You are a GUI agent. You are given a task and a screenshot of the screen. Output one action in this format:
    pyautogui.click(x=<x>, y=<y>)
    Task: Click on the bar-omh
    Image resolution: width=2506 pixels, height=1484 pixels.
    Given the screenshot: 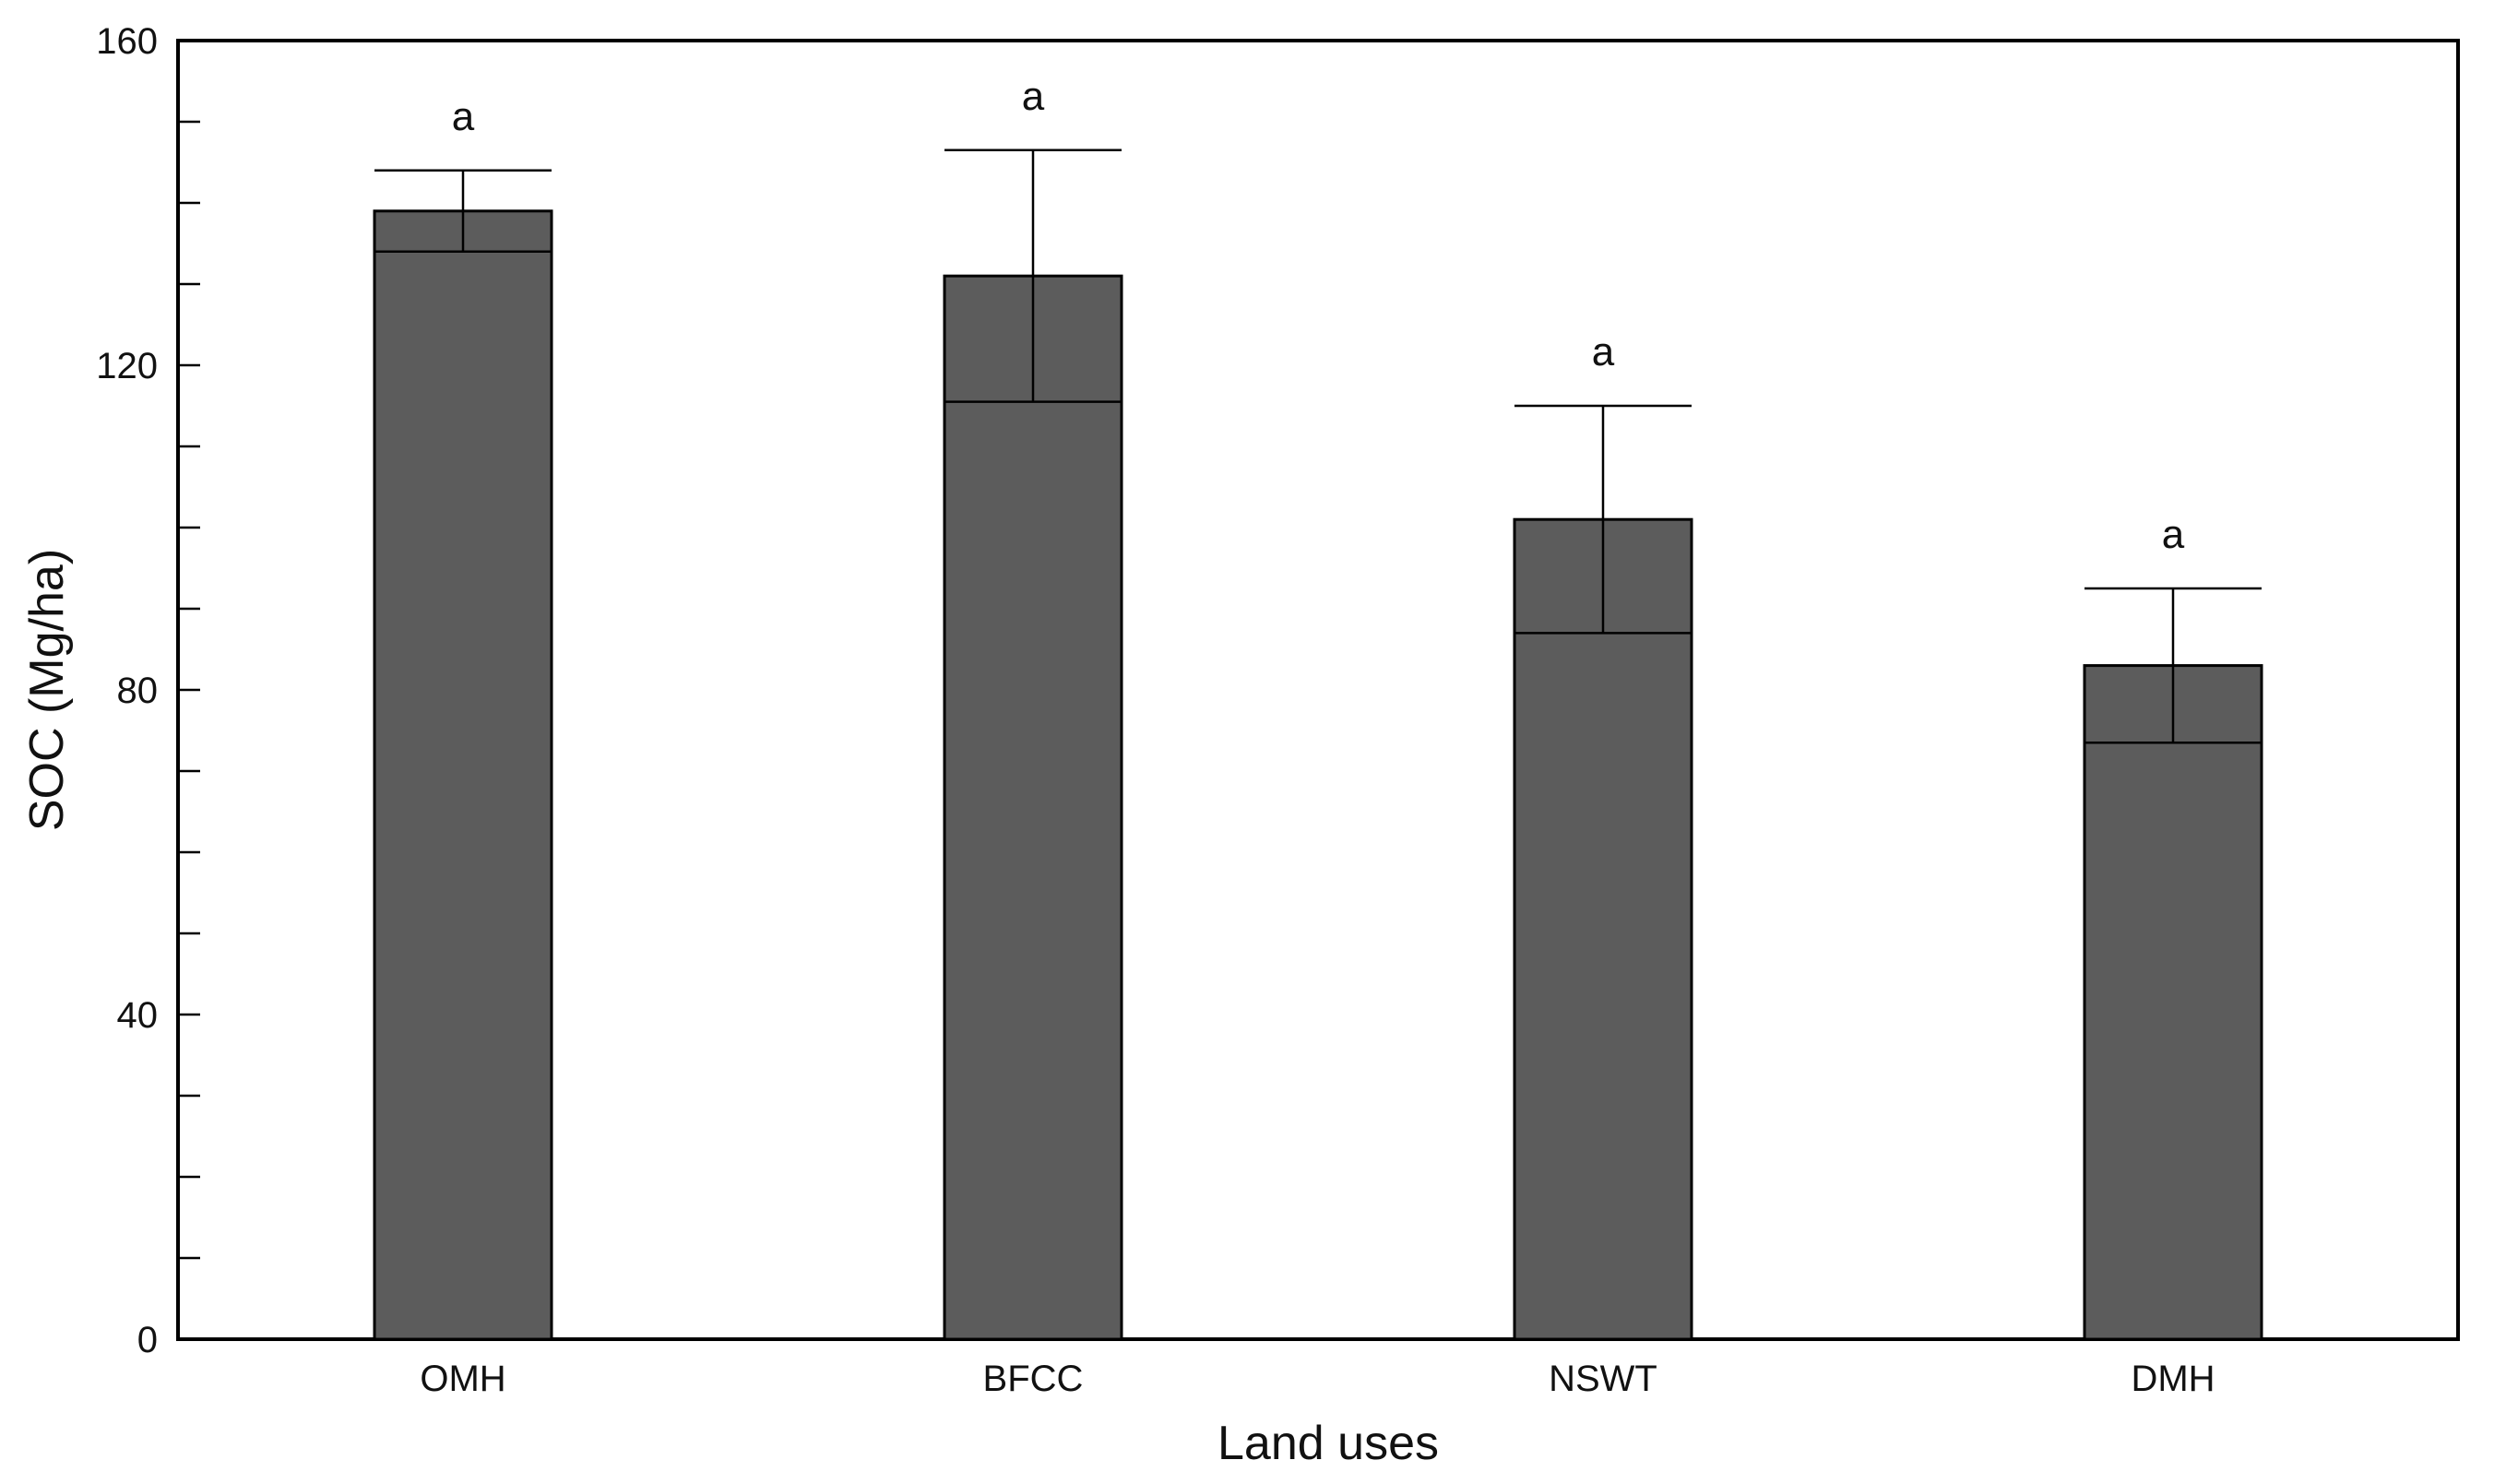 What is the action you would take?
    pyautogui.click(x=463, y=775)
    